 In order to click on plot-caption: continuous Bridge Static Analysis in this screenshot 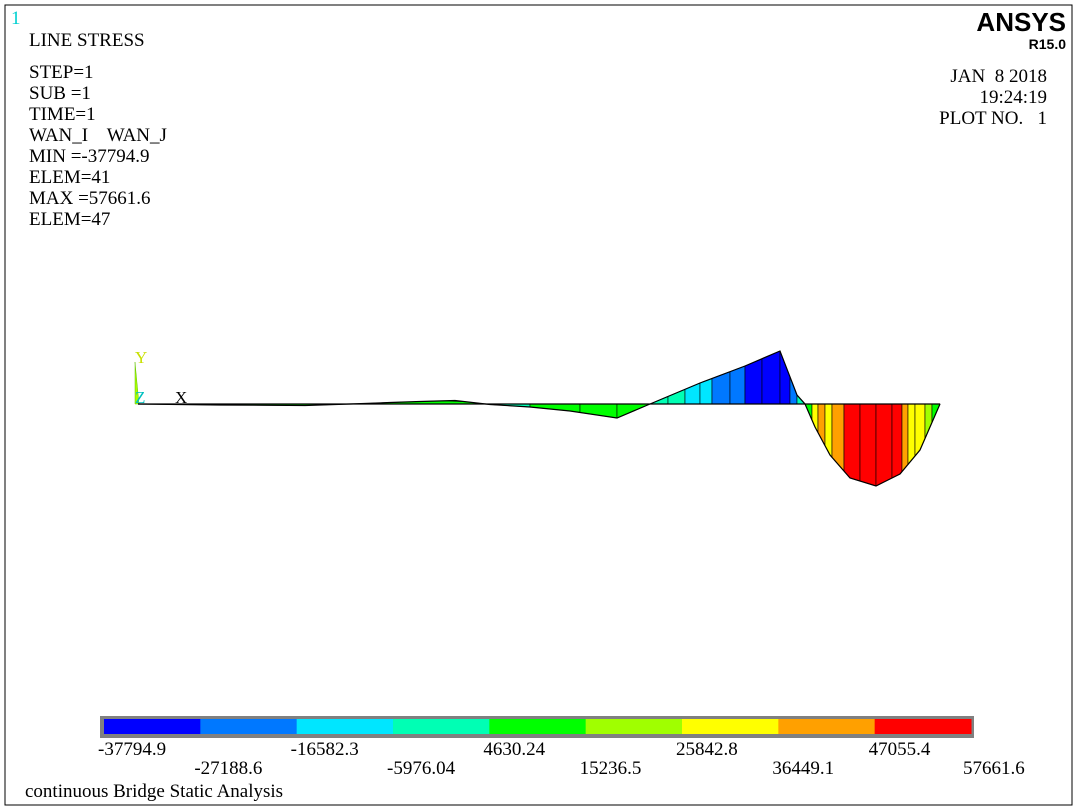, I will do `click(154, 791)`.